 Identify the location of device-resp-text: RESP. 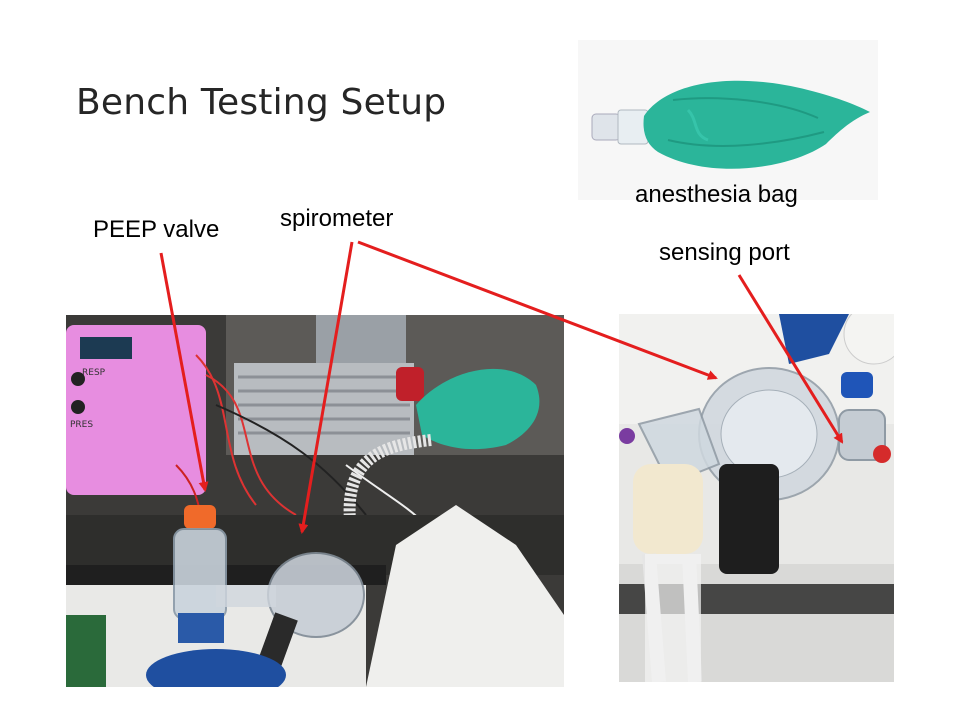
(94, 373).